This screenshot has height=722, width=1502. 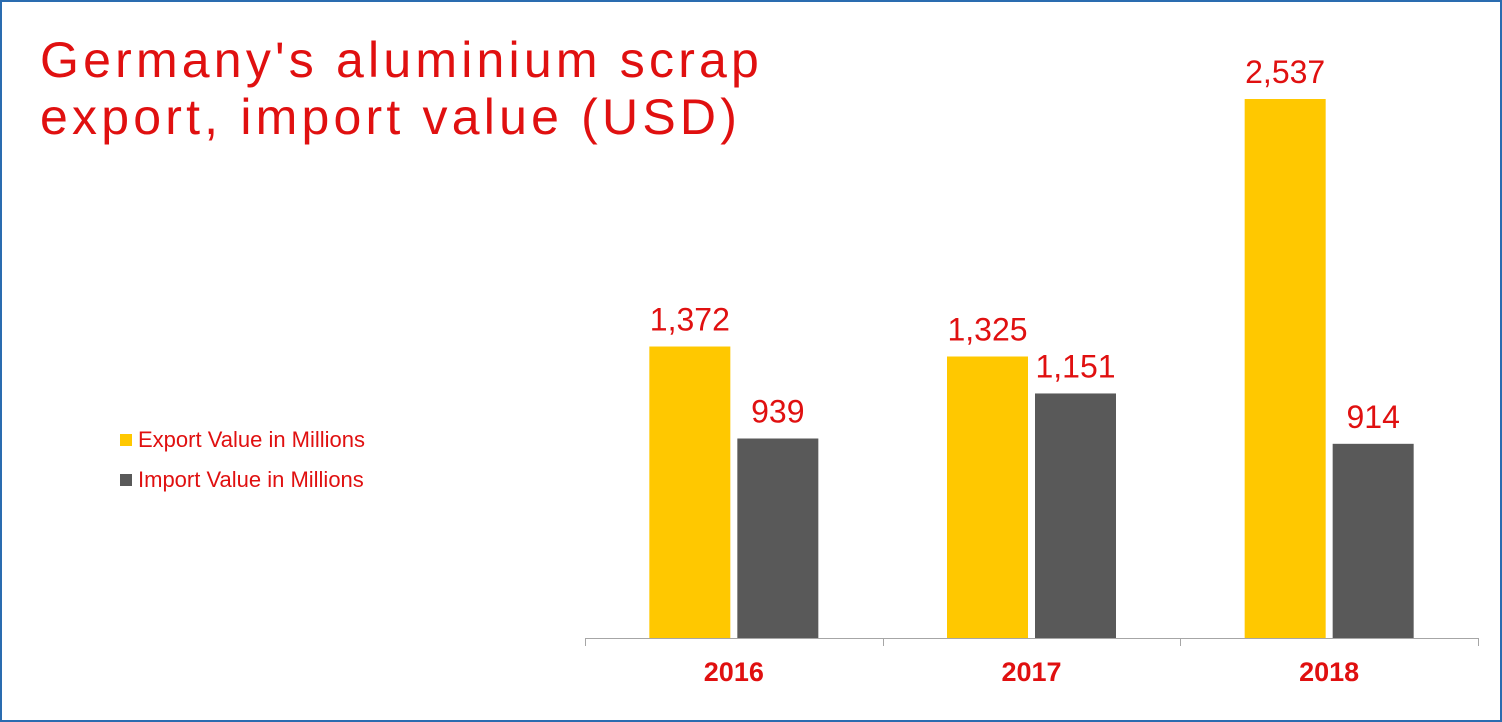 I want to click on data-label-export-2018: 2,537, so click(x=1285, y=72).